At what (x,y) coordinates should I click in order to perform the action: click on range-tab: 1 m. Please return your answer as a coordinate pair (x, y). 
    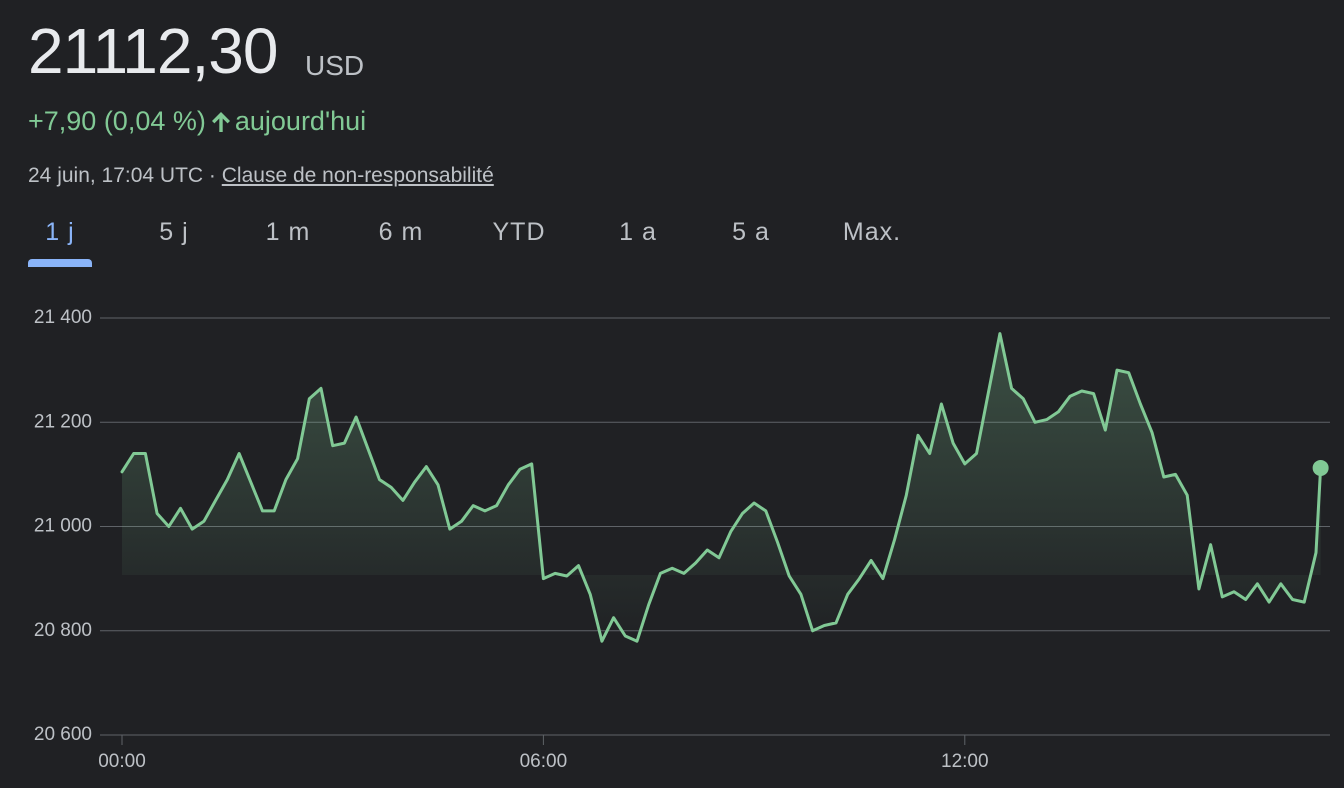
    Looking at the image, I should click on (288, 232).